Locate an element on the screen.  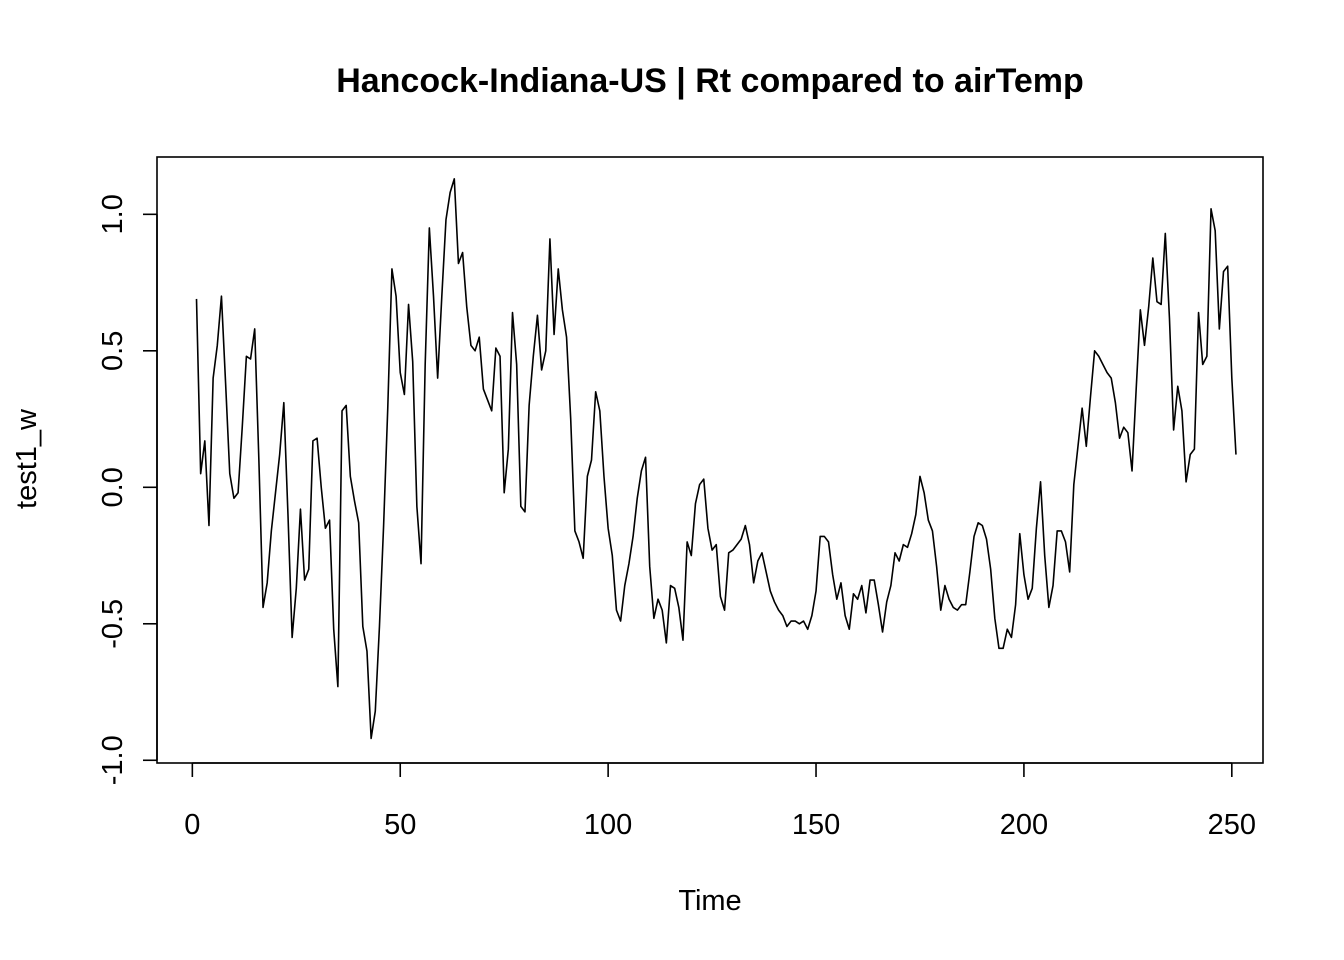
y-axis-label: test1_w is located at coordinates (27, 458).